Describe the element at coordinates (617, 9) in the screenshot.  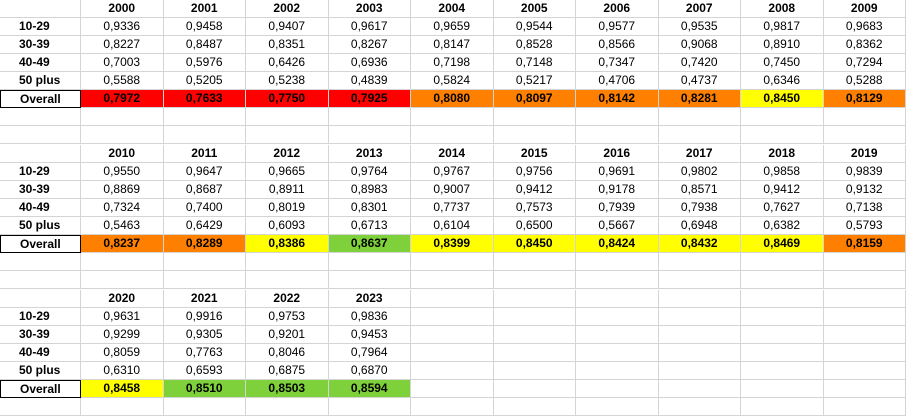
I see `year-header-cell: 2006` at that location.